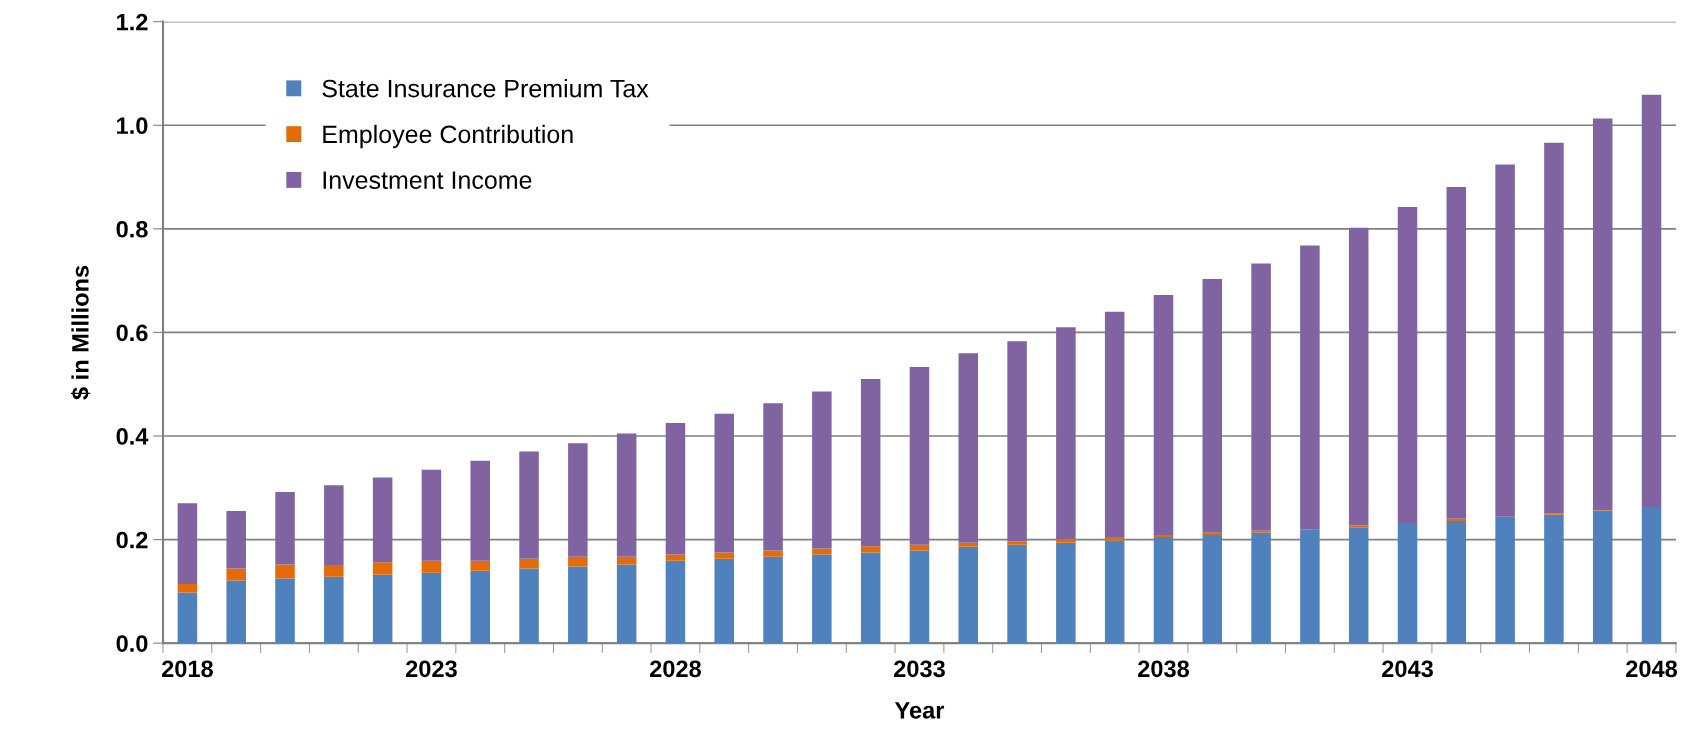 The height and width of the screenshot is (747, 1698). Describe the element at coordinates (485, 88) in the screenshot. I see `legend-label: State Insurance Premium Tax` at that location.